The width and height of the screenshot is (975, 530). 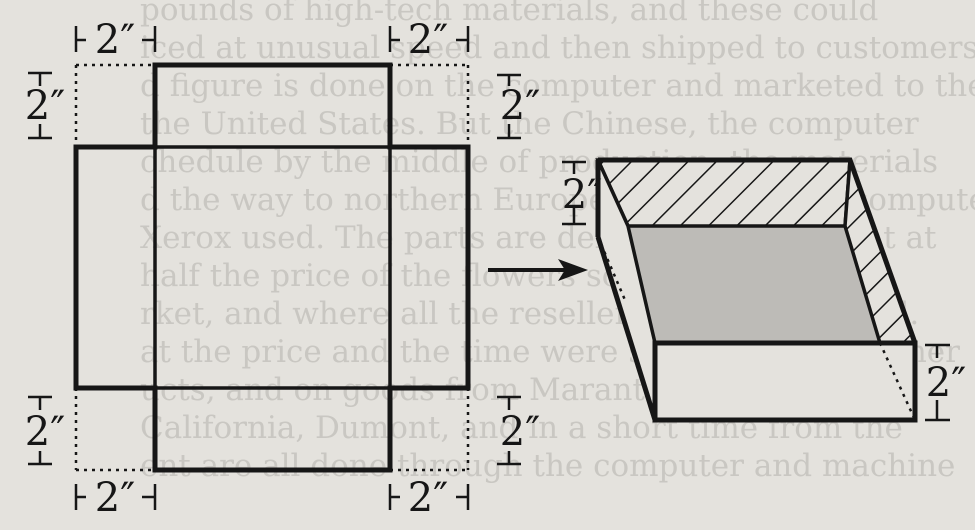 What do you see at coordinates (509, 430) in the screenshot?
I see `dimension-right-bottom-height` at bounding box center [509, 430].